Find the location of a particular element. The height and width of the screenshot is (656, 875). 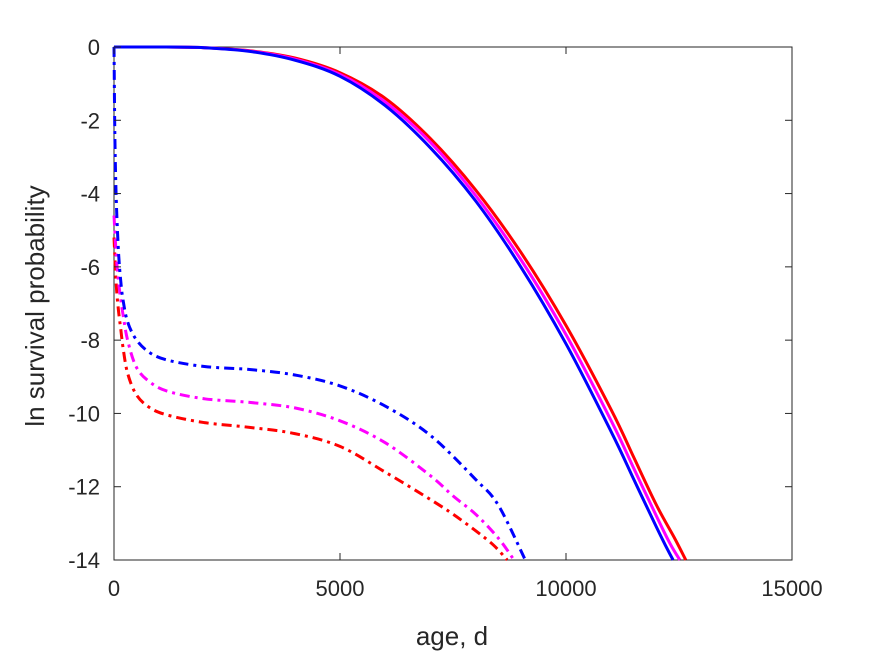

y-tick-label: -14 is located at coordinates (84, 560).